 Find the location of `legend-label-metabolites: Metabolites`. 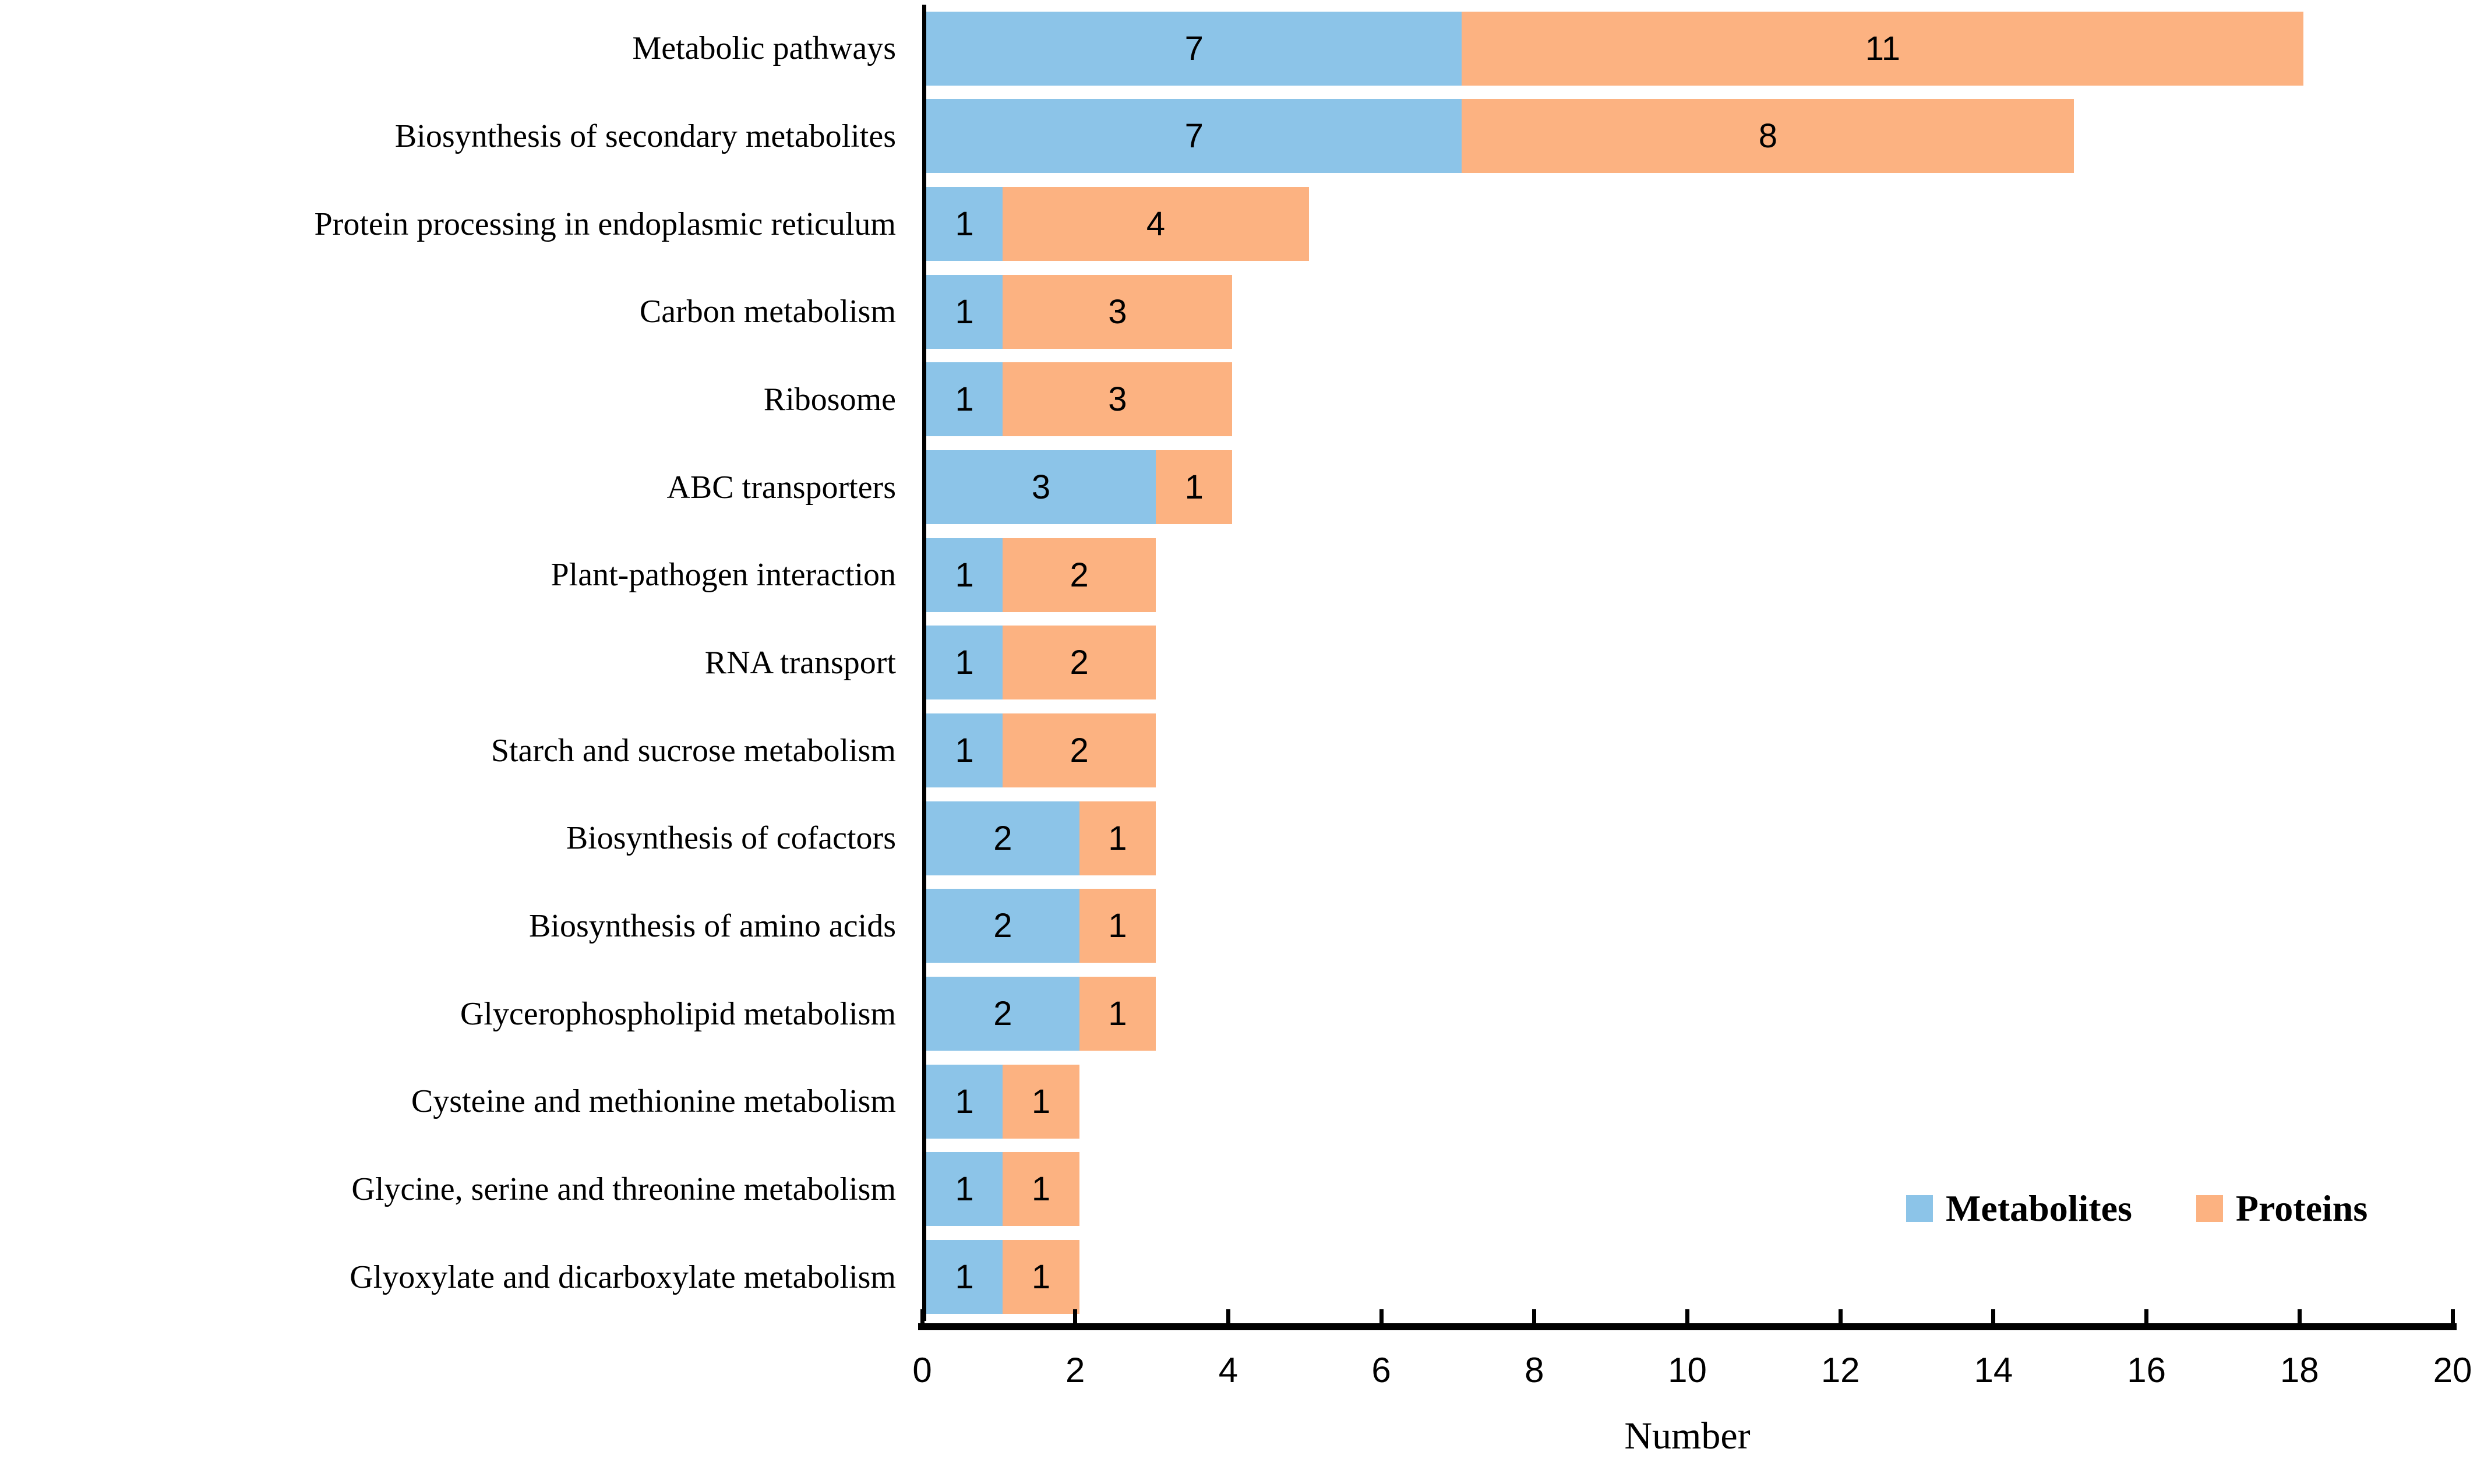

legend-label-metabolites: Metabolites is located at coordinates (2039, 1209).